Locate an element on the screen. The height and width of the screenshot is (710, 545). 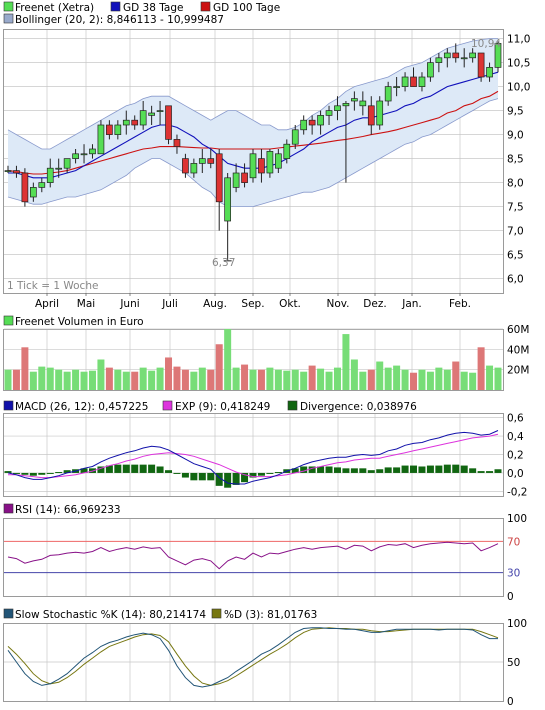
macd-panel is located at coordinates (253, 455).